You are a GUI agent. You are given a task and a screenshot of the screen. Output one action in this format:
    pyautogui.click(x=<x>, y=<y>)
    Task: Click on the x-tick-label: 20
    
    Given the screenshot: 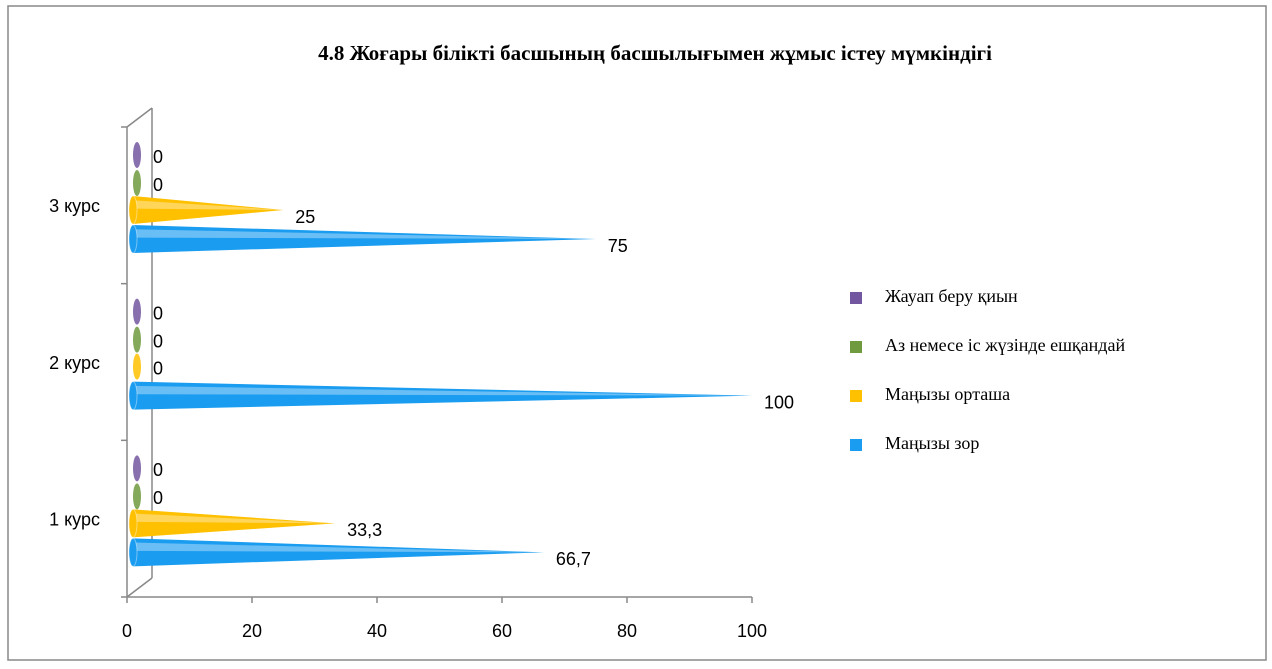 What is the action you would take?
    pyautogui.click(x=252, y=631)
    